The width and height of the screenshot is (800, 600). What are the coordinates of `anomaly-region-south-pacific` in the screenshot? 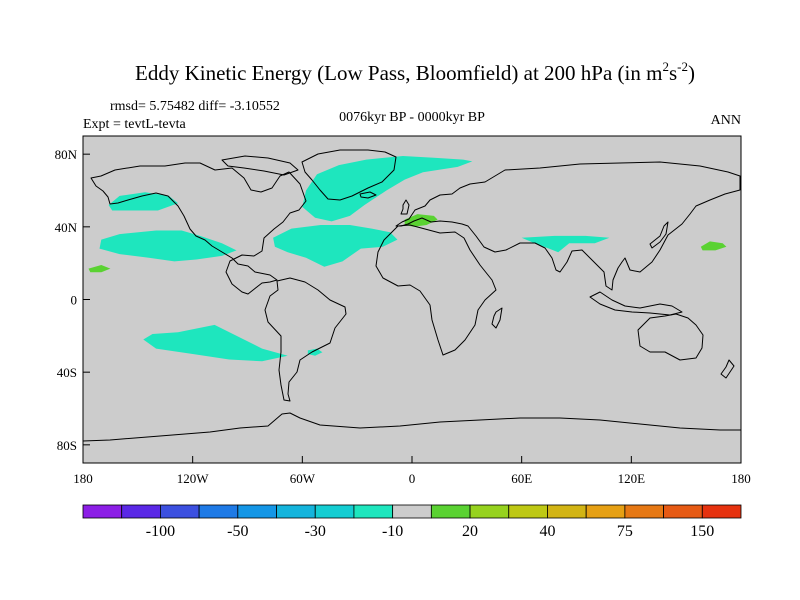 It's located at (215, 343).